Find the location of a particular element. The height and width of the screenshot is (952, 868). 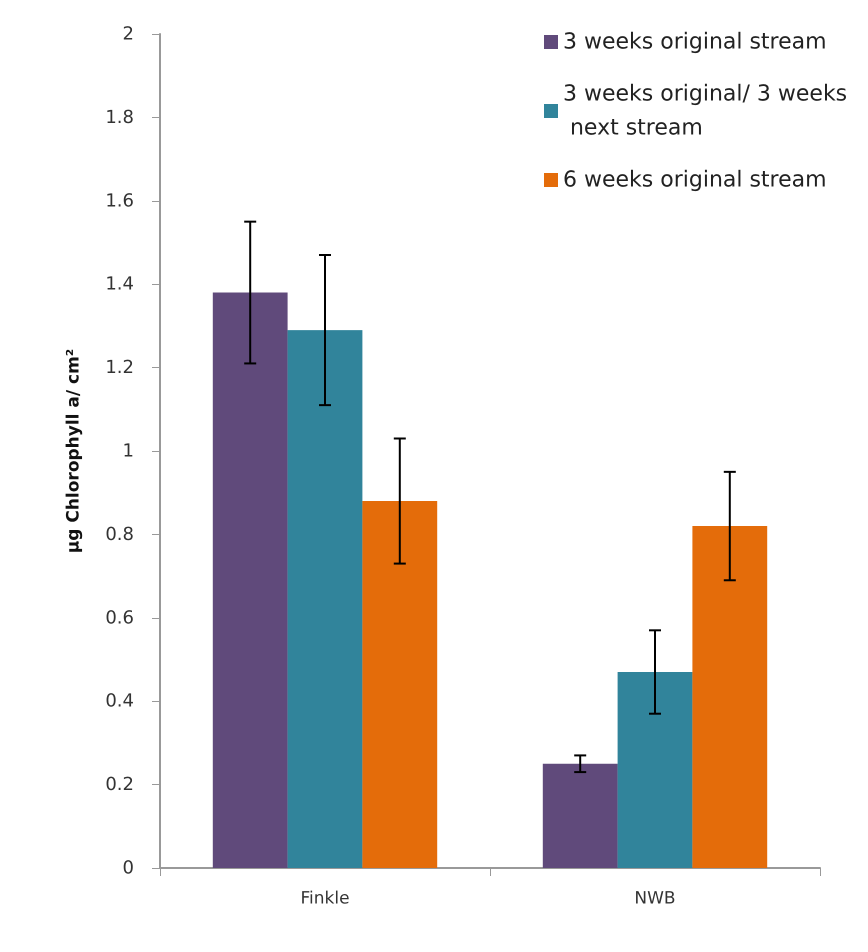

x-tick-label: NWB is located at coordinates (655, 898).